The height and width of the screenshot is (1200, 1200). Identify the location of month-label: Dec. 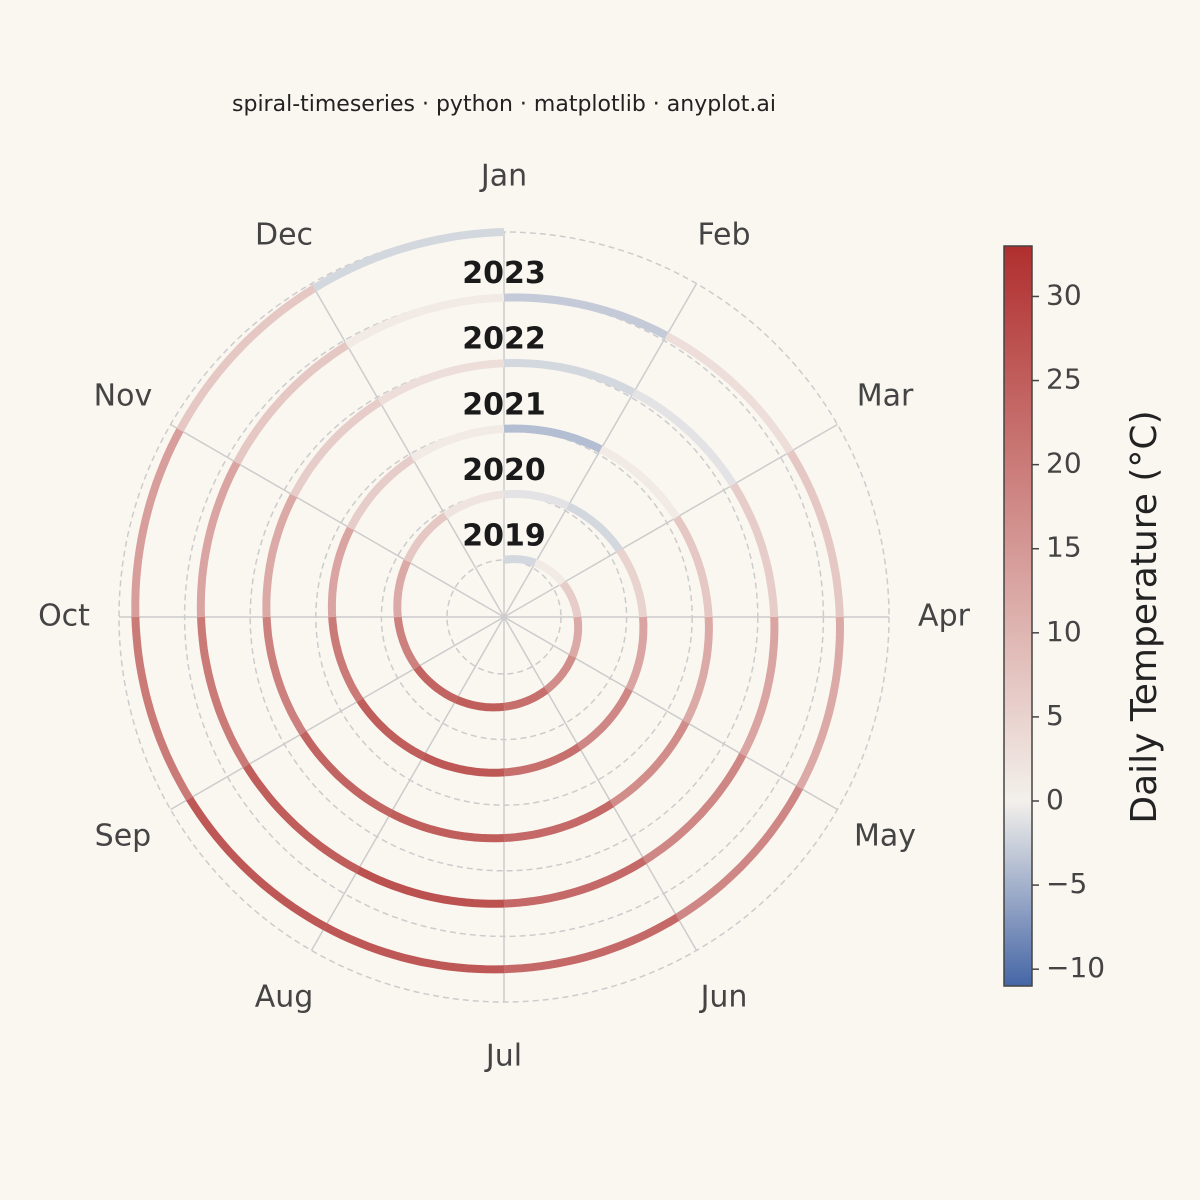
(284, 234).